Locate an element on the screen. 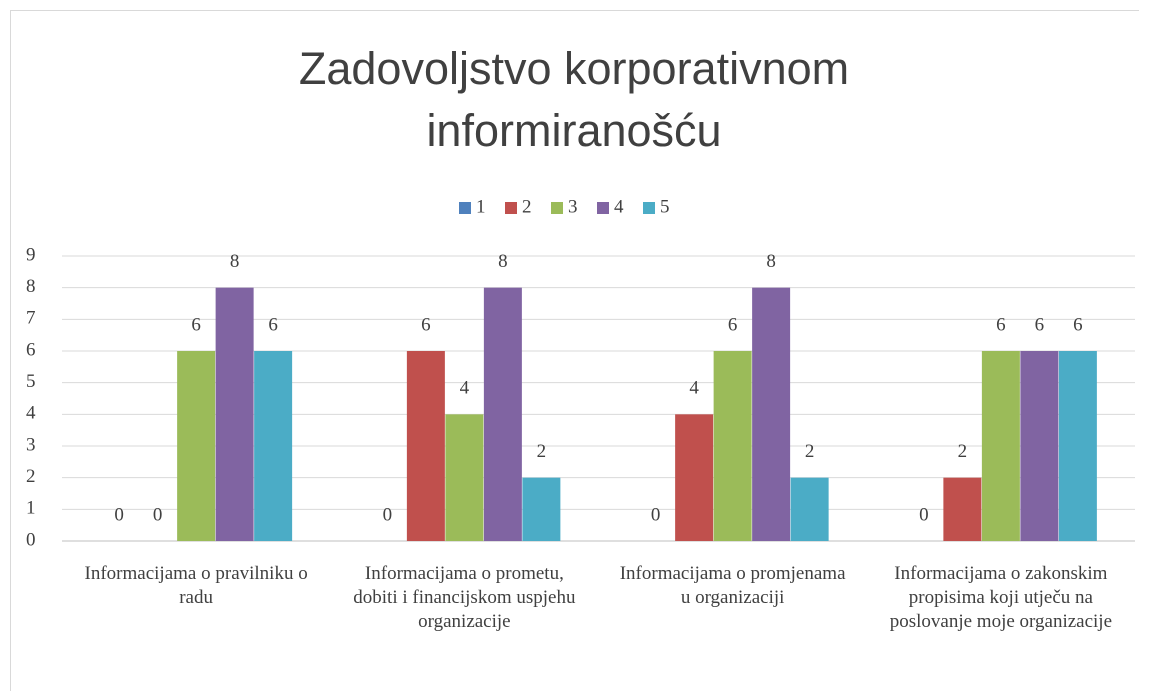  y-tick-label: 0 is located at coordinates (31, 539).